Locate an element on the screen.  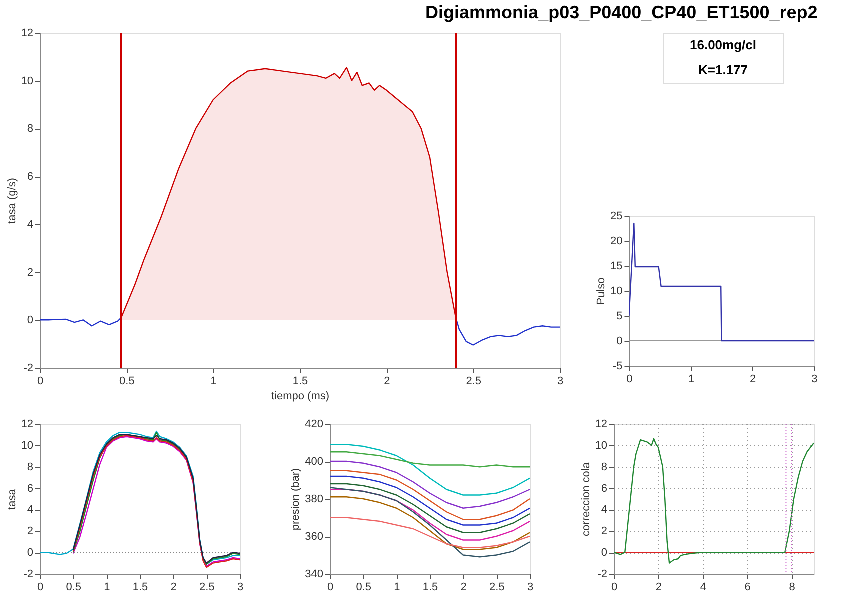
y-tick-label: 400 is located at coordinates (314, 462).